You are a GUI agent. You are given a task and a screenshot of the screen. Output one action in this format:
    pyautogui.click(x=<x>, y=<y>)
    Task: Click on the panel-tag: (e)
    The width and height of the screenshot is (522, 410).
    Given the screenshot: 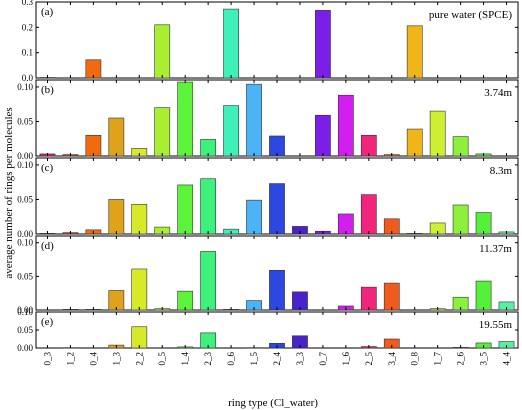 What is the action you would take?
    pyautogui.click(x=47, y=322)
    